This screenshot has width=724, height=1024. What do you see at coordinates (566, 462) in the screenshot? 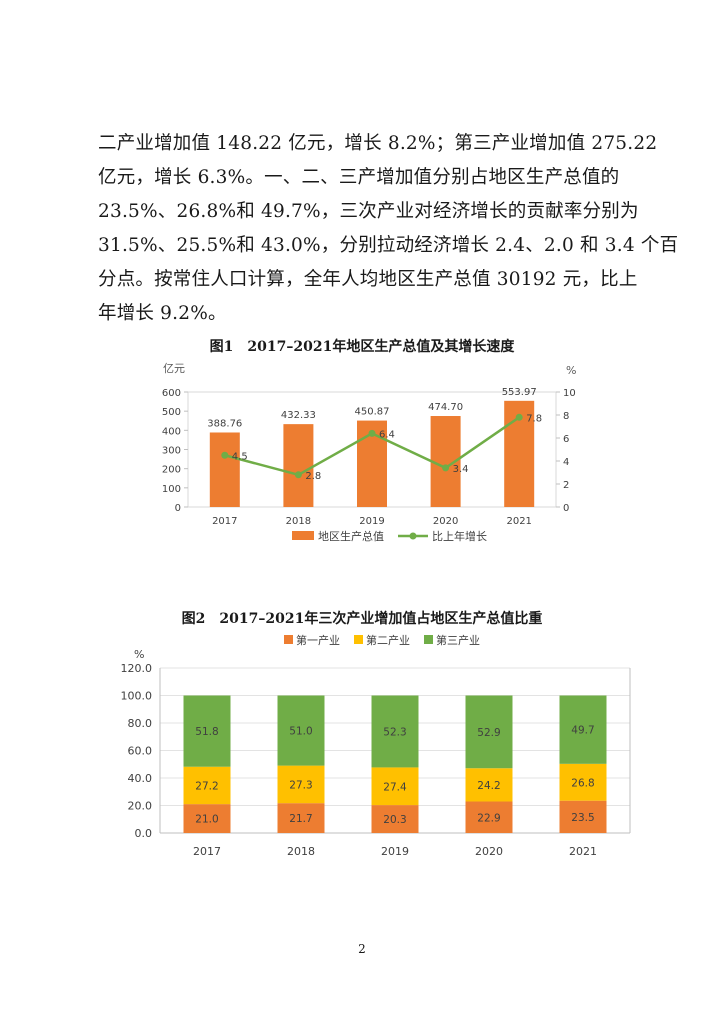
I see `y2-tick-label: 4` at bounding box center [566, 462].